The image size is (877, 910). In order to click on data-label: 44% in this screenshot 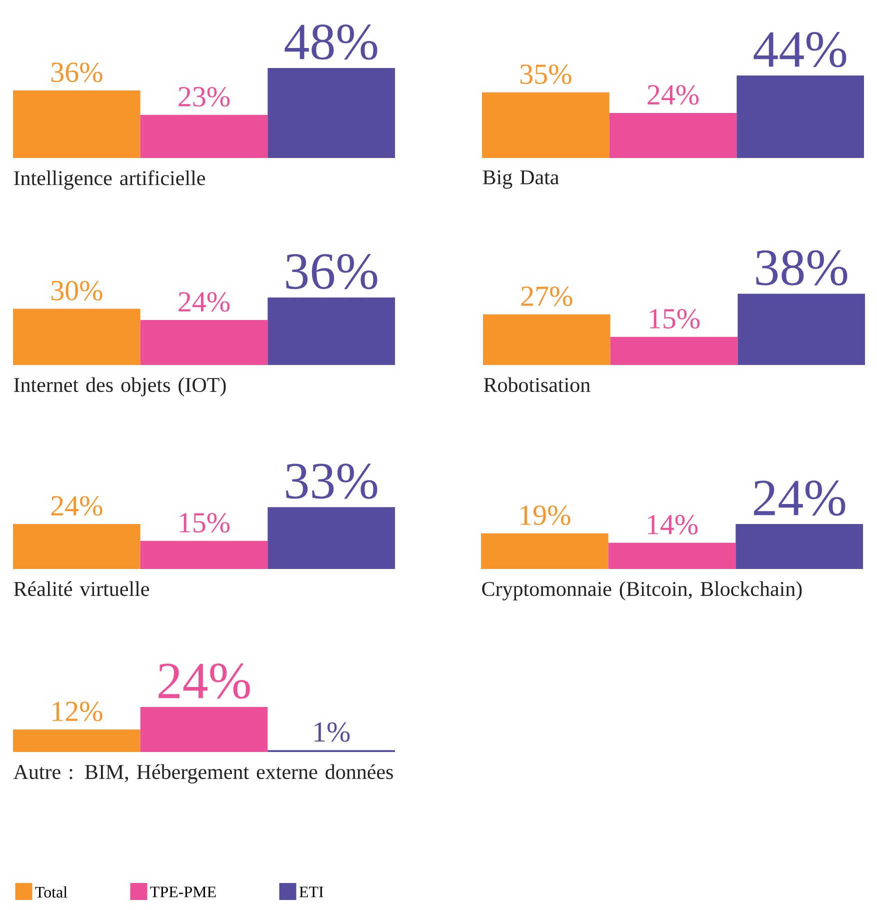, I will do `click(800, 50)`.